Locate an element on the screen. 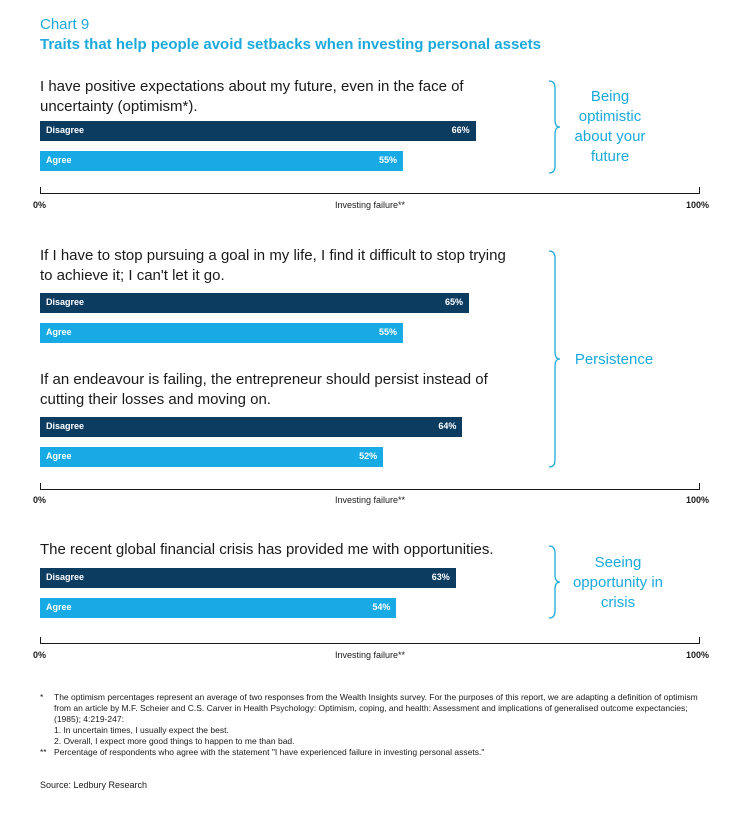  trait-label-persistence: Persistence is located at coordinates (614, 359).